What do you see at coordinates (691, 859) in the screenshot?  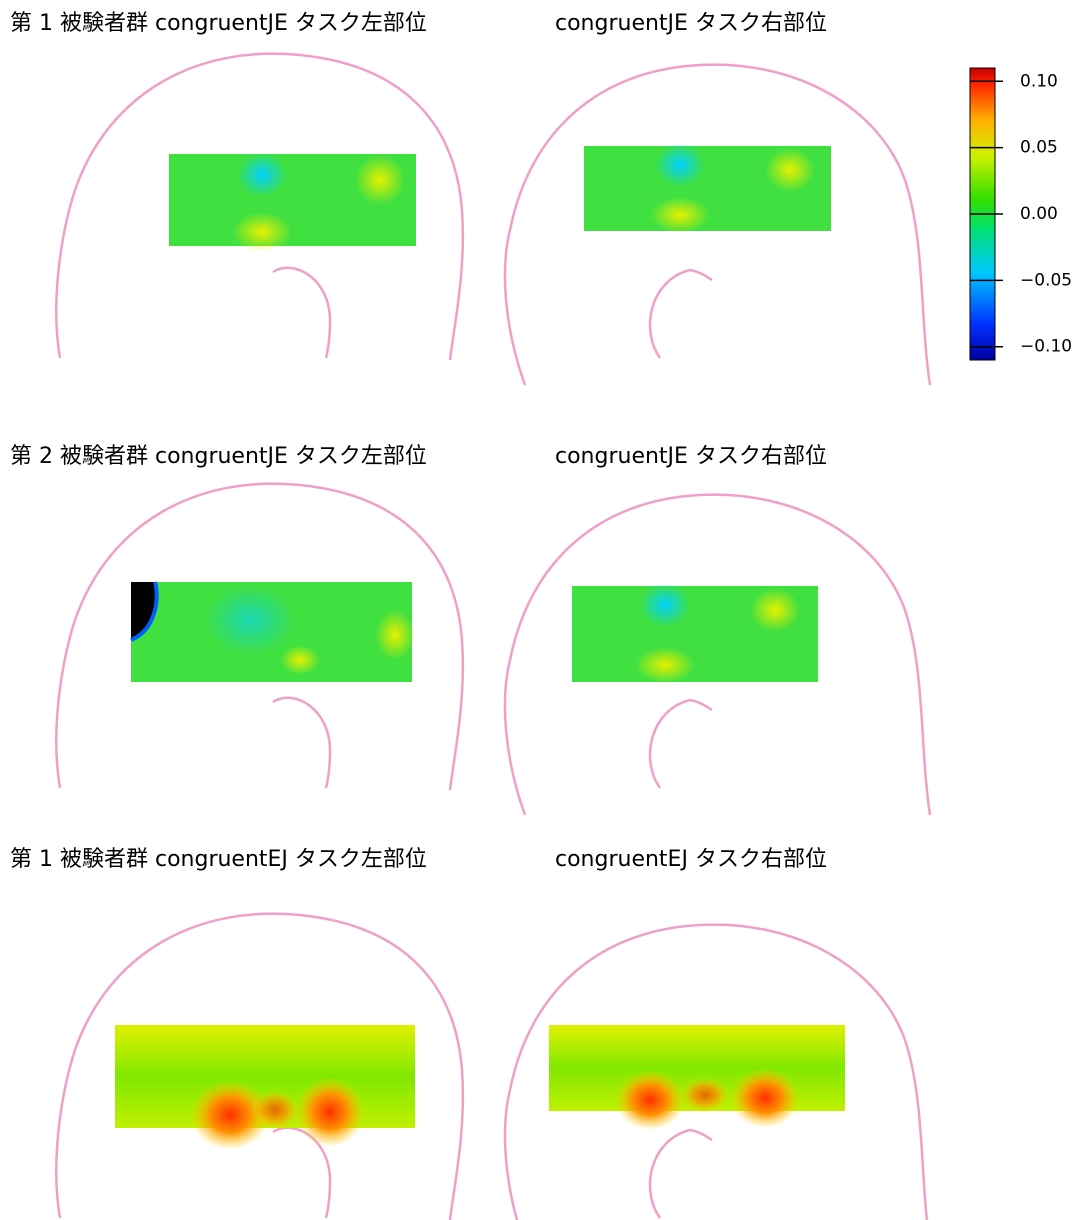 I see `panel-title: congruentEJ タスク右部位` at bounding box center [691, 859].